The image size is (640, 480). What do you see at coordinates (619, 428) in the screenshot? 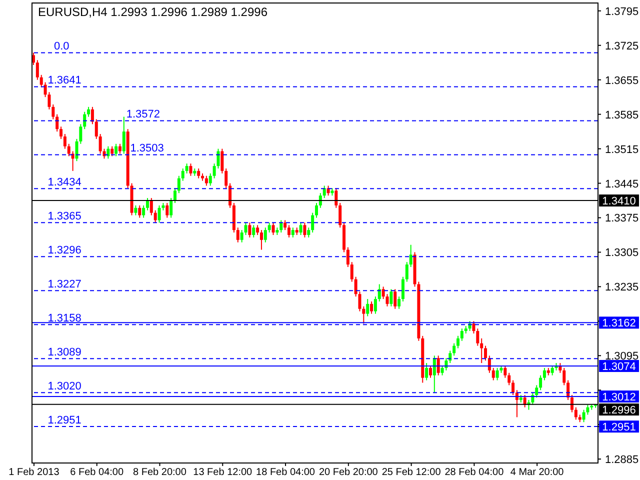
I see `y-tick-label: 1.2951` at bounding box center [619, 428].